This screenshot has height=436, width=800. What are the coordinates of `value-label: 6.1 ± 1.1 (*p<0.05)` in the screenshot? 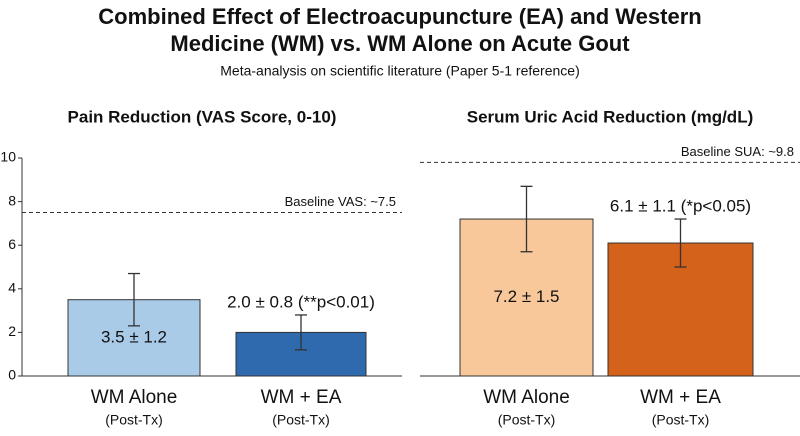 It's located at (680, 206).